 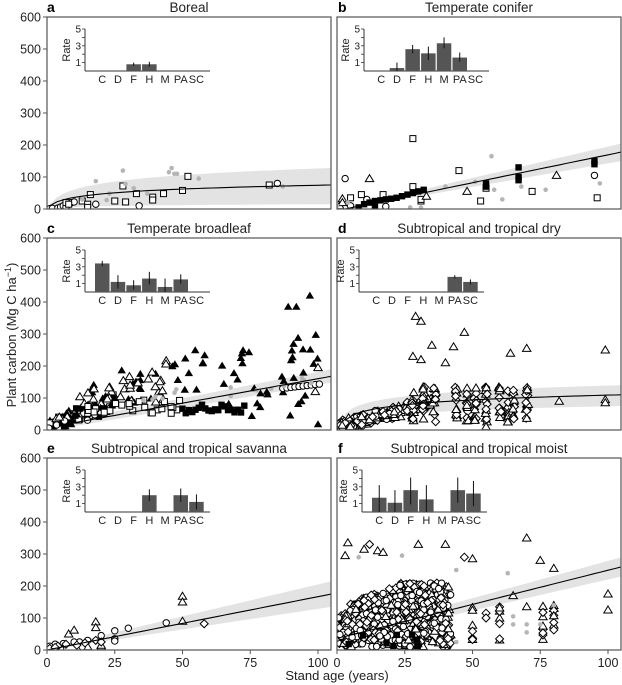 What do you see at coordinates (470, 172) in the screenshot?
I see `scatter-points` at bounding box center [470, 172].